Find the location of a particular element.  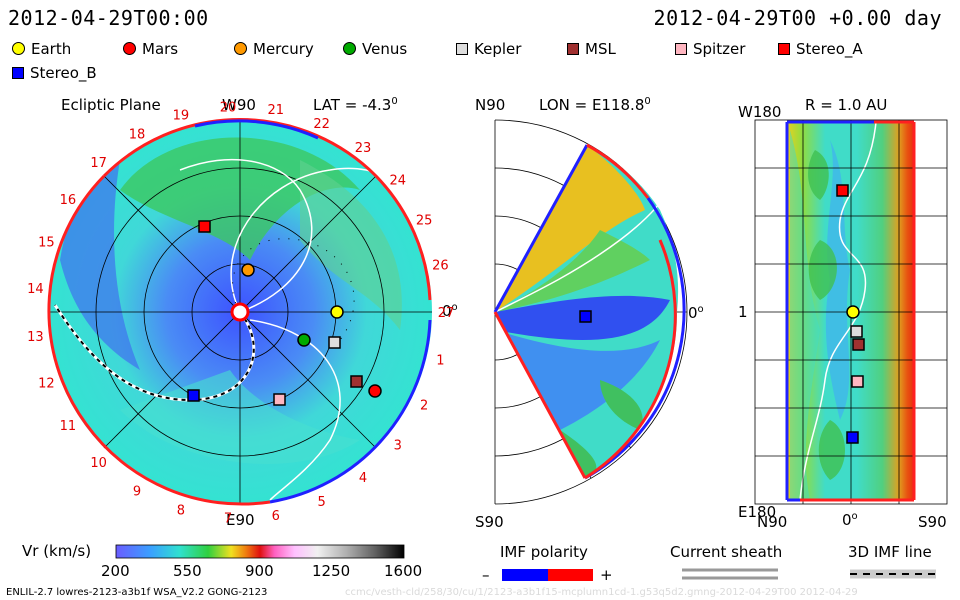

meridional-plane-plot is located at coordinates (590, 312).